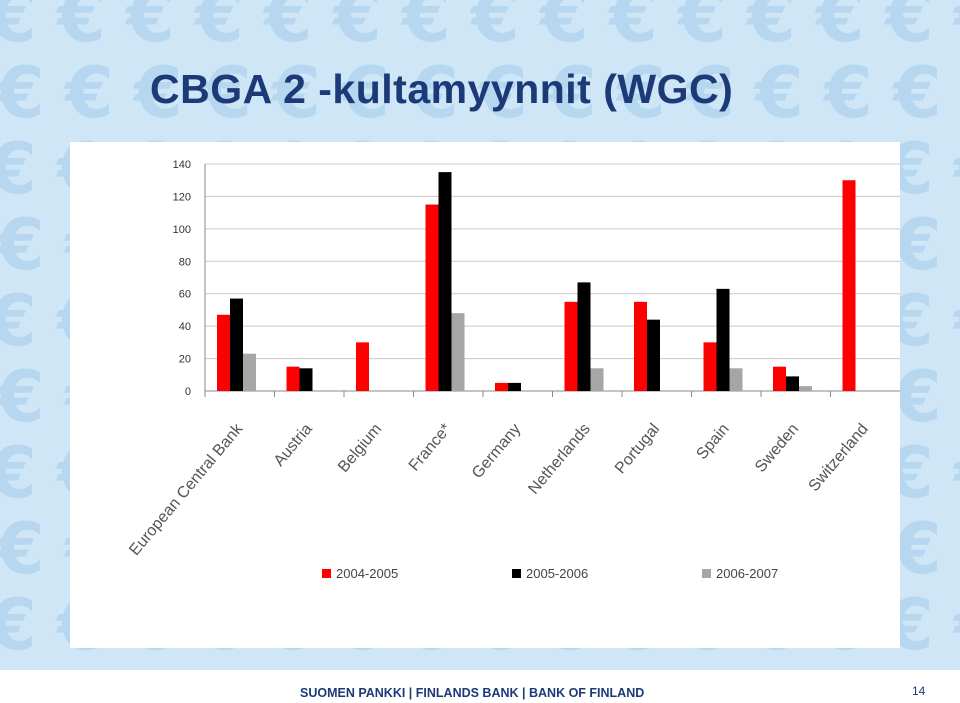 The image size is (960, 703). Describe the element at coordinates (185, 360) in the screenshot. I see `y-tick-label: 20` at that location.